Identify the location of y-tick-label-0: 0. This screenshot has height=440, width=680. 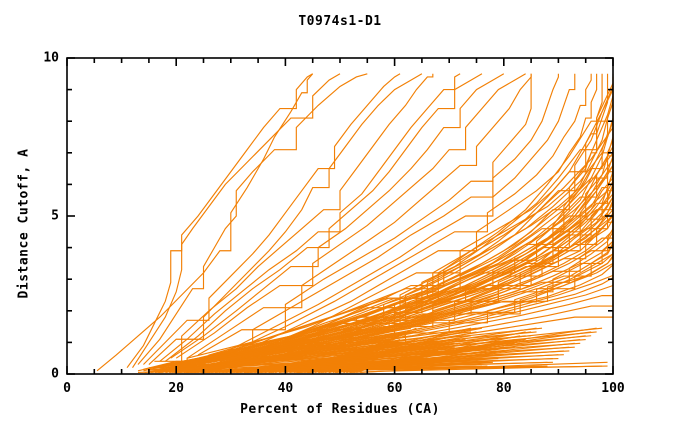
(55, 374).